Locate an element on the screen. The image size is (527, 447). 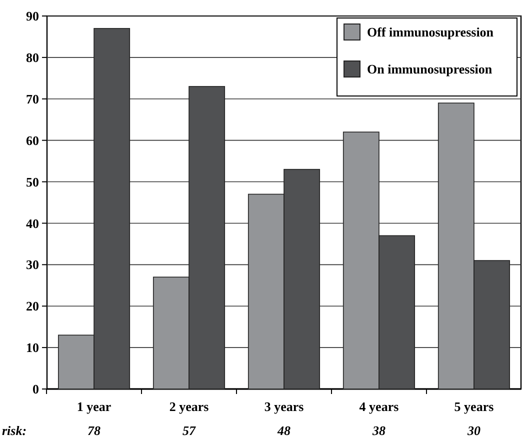
legend-label: On immunosupression is located at coordinates (430, 69).